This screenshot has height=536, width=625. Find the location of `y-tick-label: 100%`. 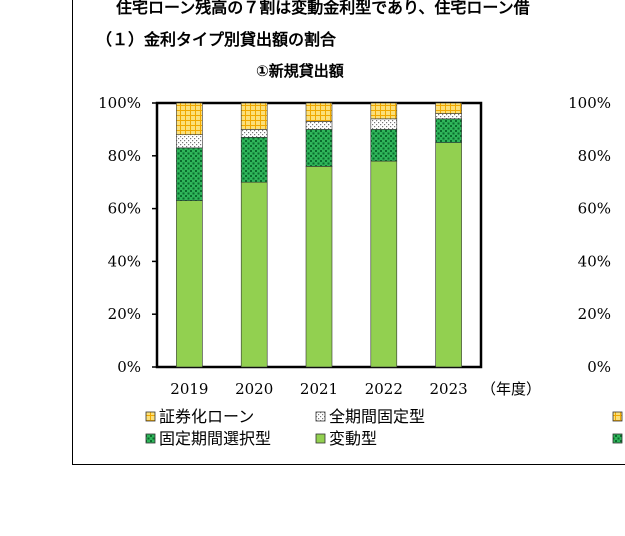

y-tick-label: 100% is located at coordinates (119, 103).